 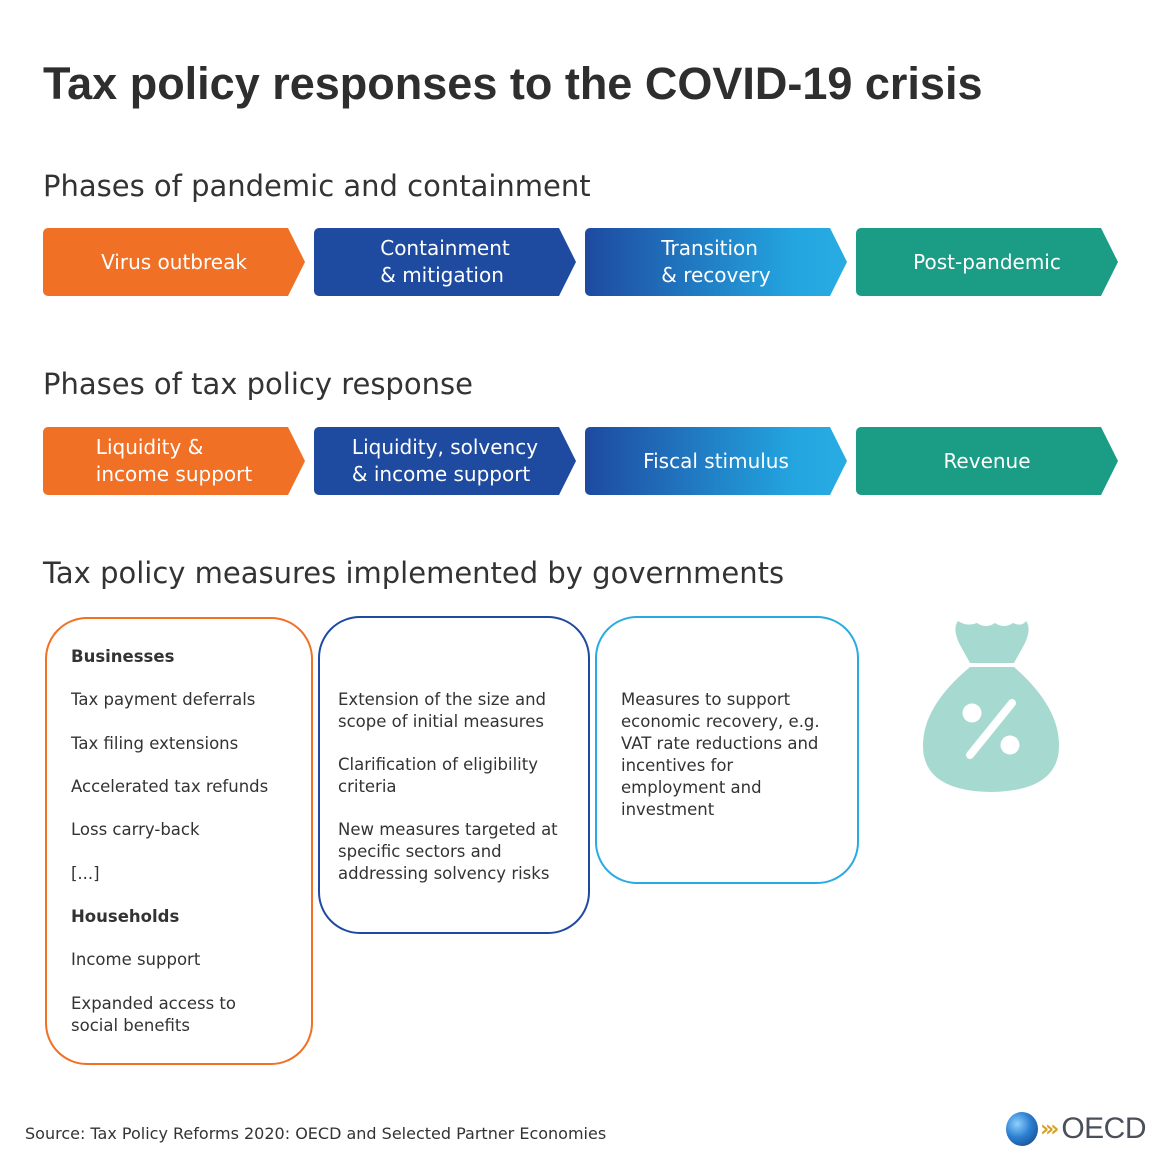 I want to click on list-item: [...], so click(x=85, y=873).